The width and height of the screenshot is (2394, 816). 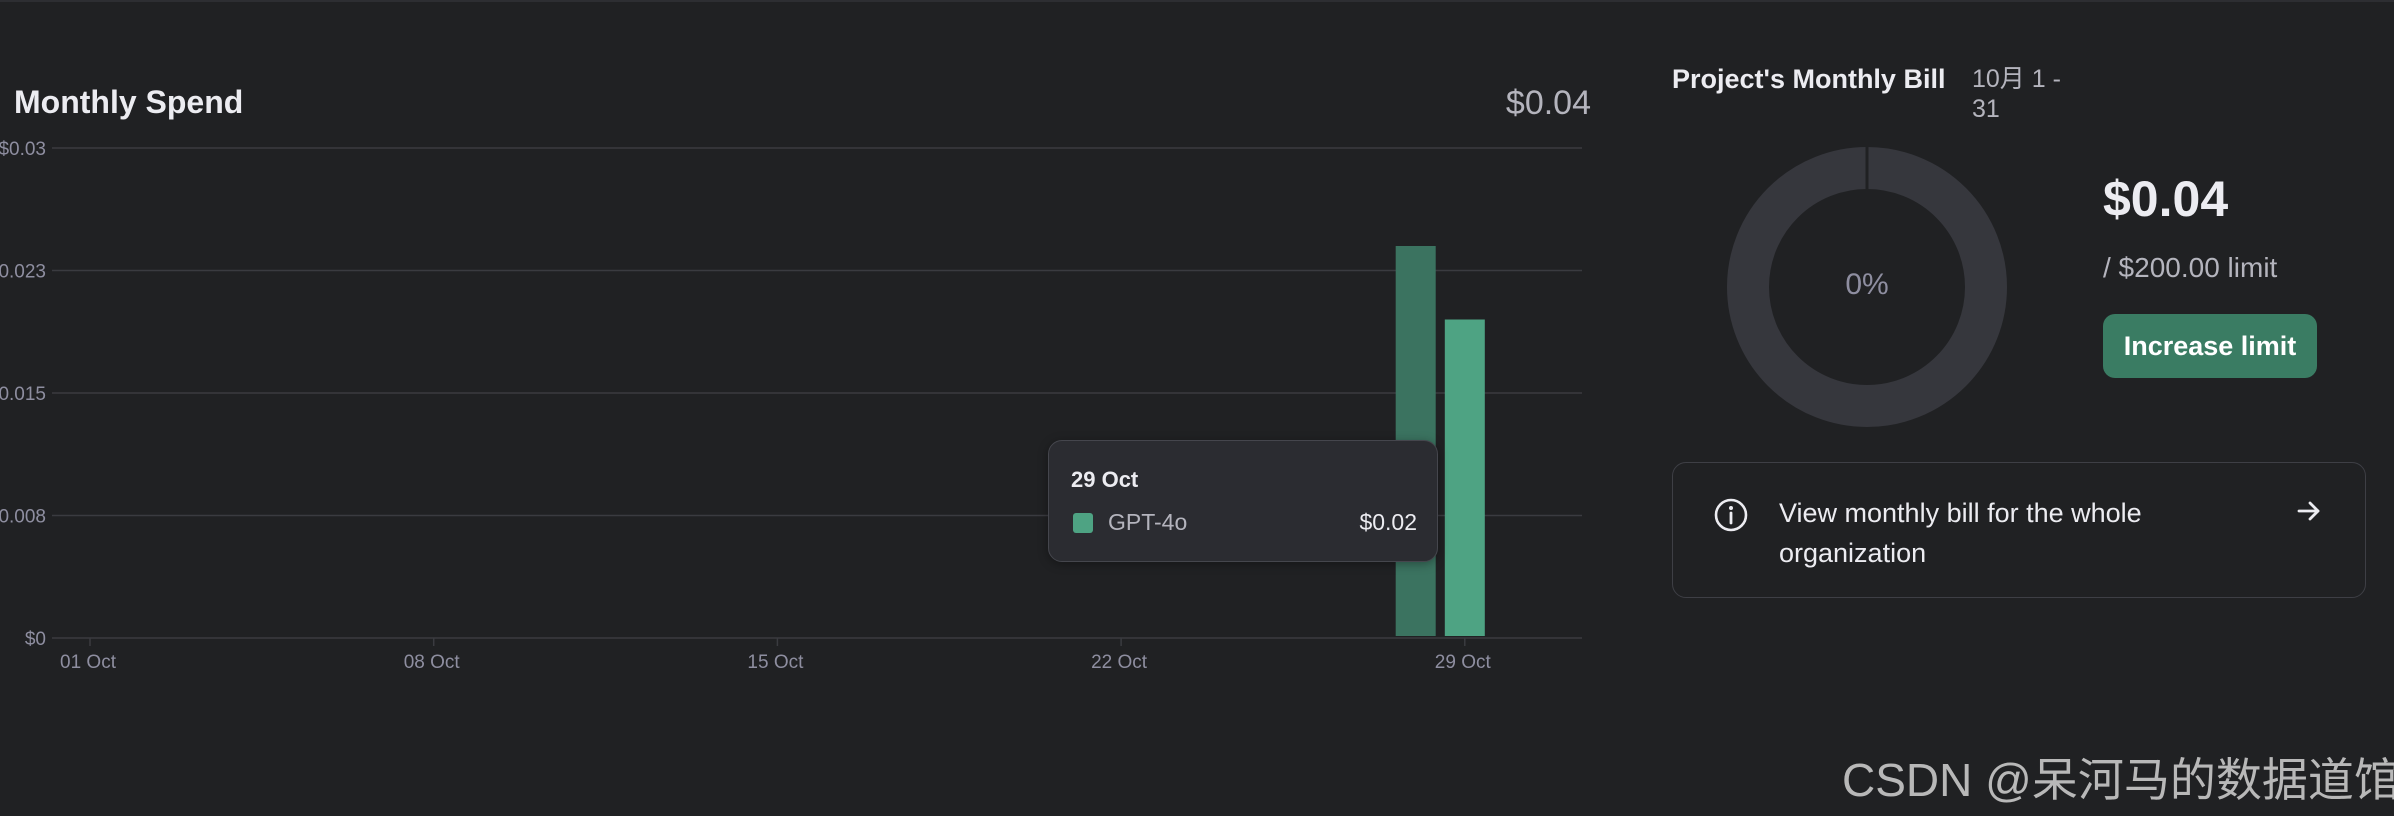 What do you see at coordinates (1548, 103) in the screenshot?
I see `monthly-spend-total: $0.04` at bounding box center [1548, 103].